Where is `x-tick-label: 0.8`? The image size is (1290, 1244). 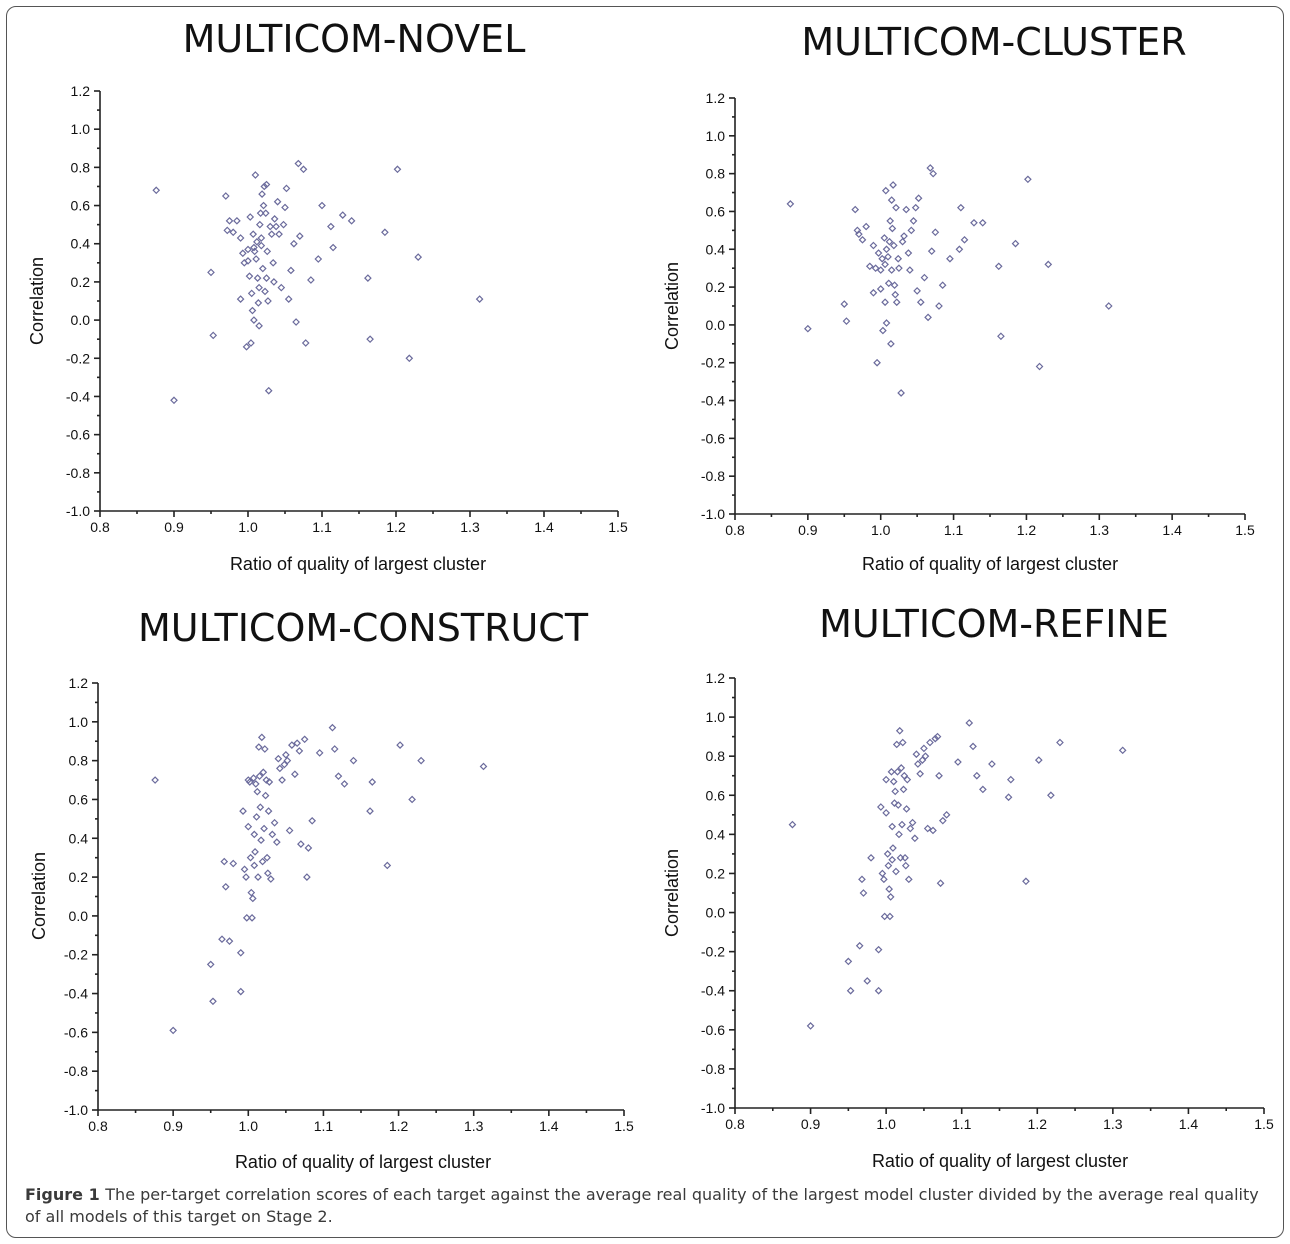 x-tick-label: 0.8 is located at coordinates (735, 1124).